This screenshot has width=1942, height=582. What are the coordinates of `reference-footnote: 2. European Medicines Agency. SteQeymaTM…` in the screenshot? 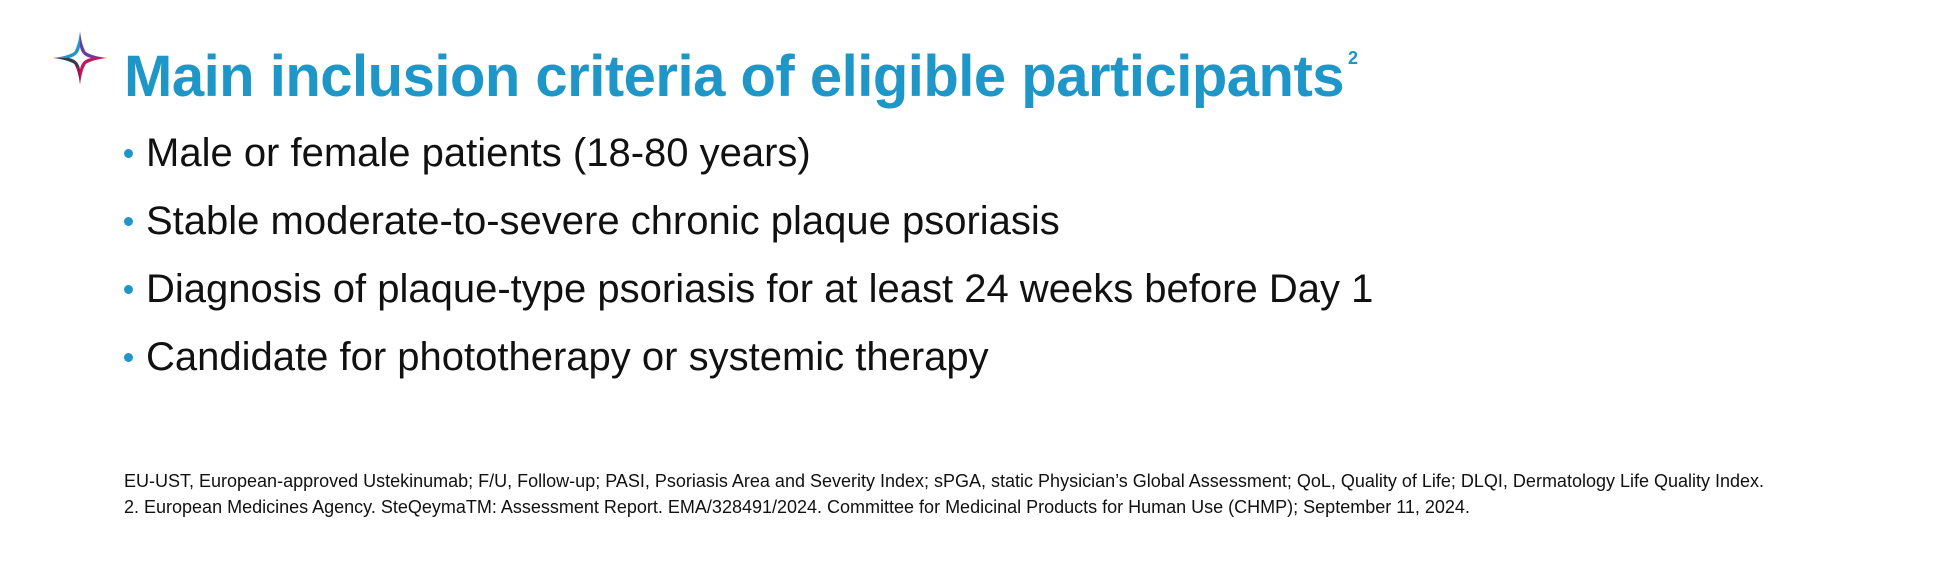 It's located at (797, 507).